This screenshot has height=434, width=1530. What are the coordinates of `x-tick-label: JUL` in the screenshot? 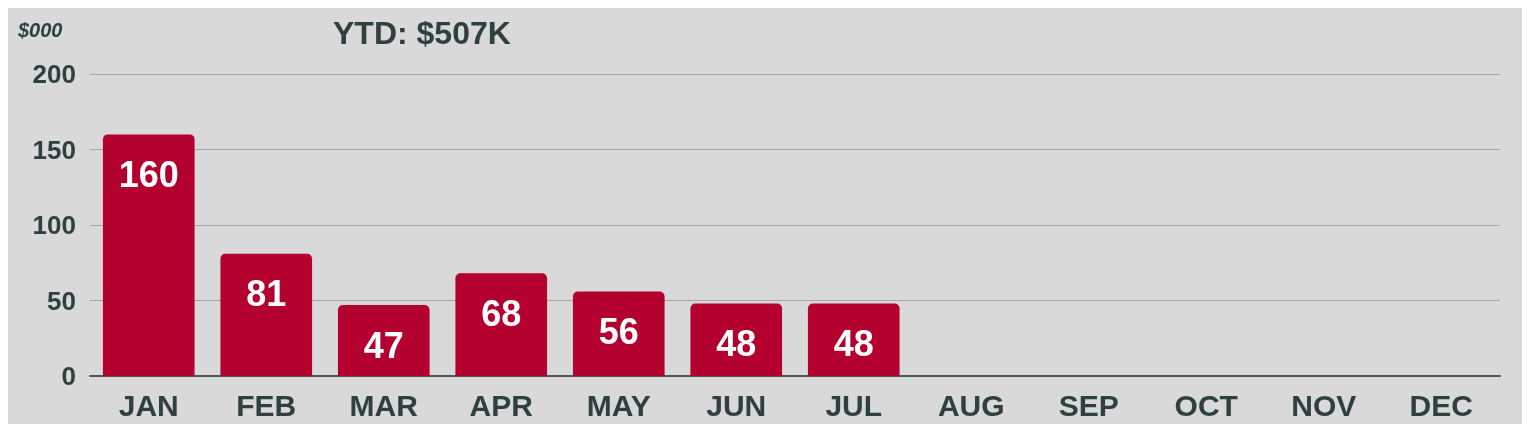 It's located at (854, 405).